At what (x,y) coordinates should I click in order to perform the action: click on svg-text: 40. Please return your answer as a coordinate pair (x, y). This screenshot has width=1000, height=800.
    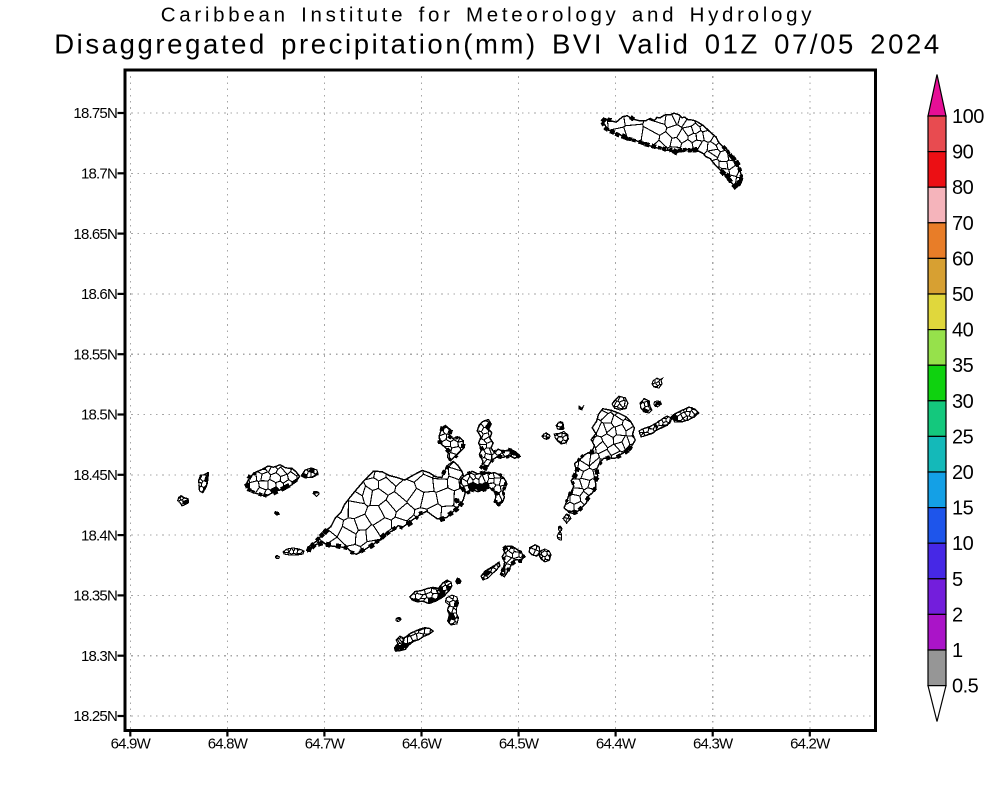
    Looking at the image, I should click on (963, 331).